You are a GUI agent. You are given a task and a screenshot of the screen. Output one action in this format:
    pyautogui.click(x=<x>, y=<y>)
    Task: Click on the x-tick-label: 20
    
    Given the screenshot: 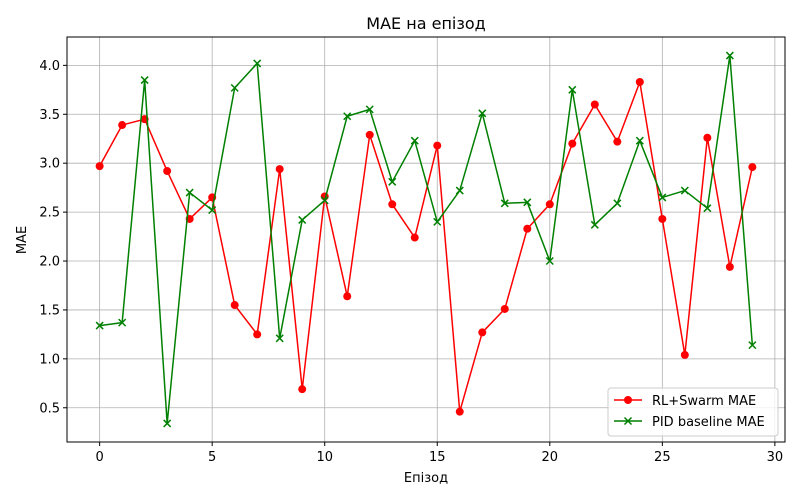 What is the action you would take?
    pyautogui.click(x=550, y=457)
    